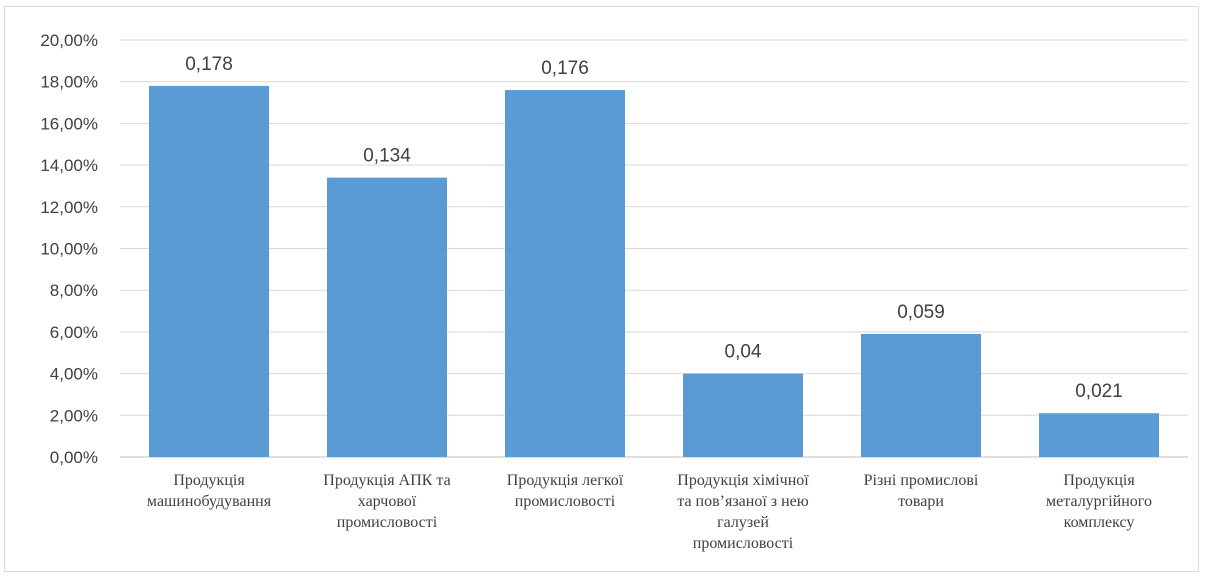 This screenshot has width=1205, height=576. Describe the element at coordinates (209, 501) in the screenshot. I see `x-tick-label-line: машинобудування` at that location.